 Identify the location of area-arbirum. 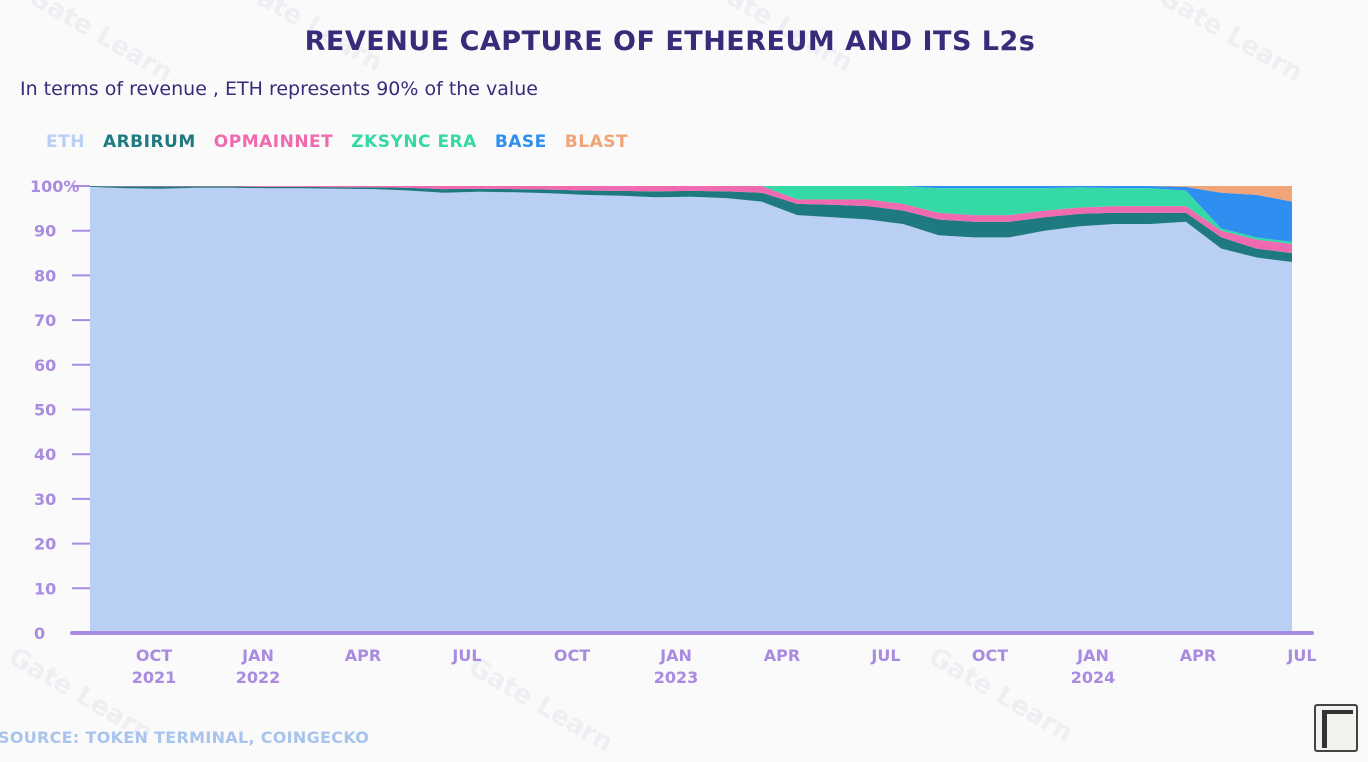
(691, 224).